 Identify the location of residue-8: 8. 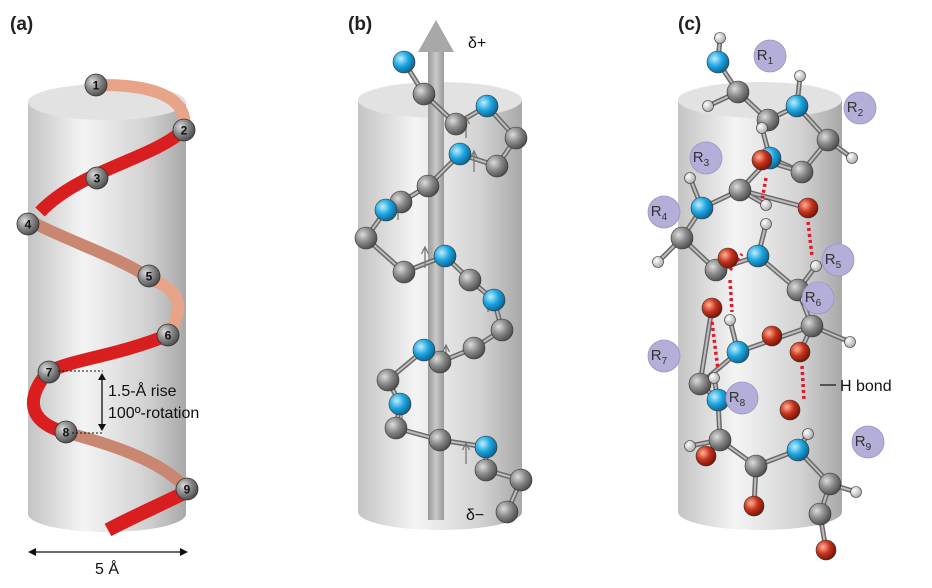
(66, 432).